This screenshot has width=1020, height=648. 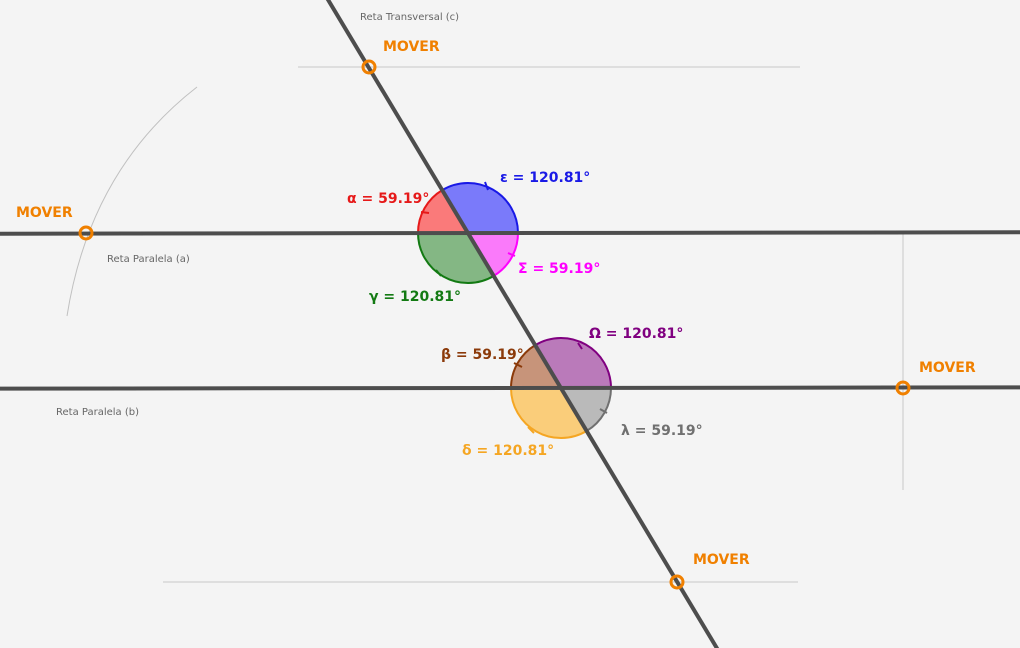 What do you see at coordinates (545, 178) in the screenshot?
I see `epsilon-label: ε = 120.81°` at bounding box center [545, 178].